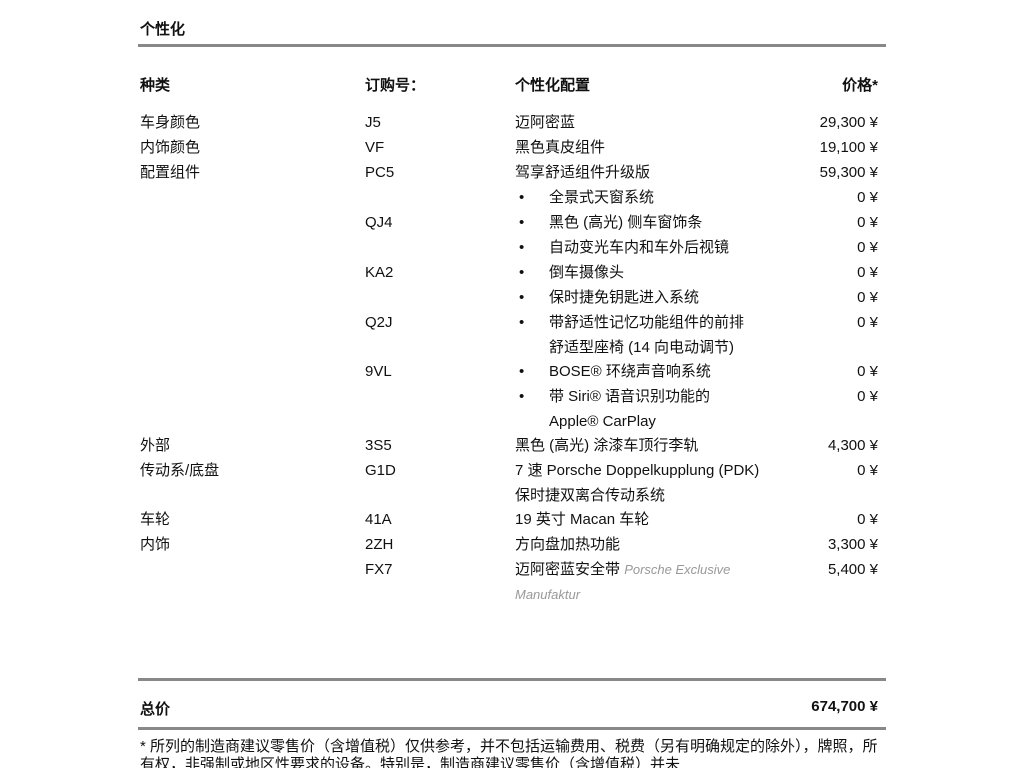 Image resolution: width=1024 pixels, height=768 pixels. What do you see at coordinates (512, 335) in the screenshot?
I see `table-row: Q2J • 带舒适性记忆功能组件的前排舒适型座椅 (14 向电动调节) 0 ¥` at bounding box center [512, 335].